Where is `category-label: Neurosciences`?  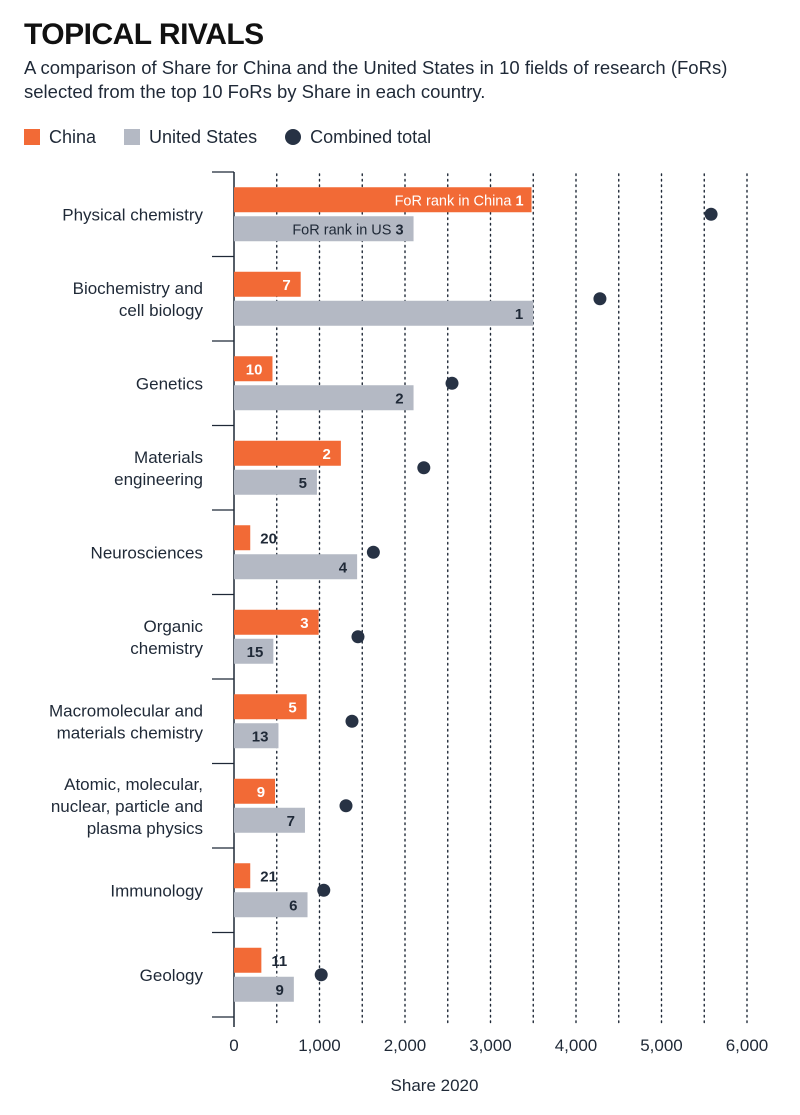 category-label: Neurosciences is located at coordinates (147, 552).